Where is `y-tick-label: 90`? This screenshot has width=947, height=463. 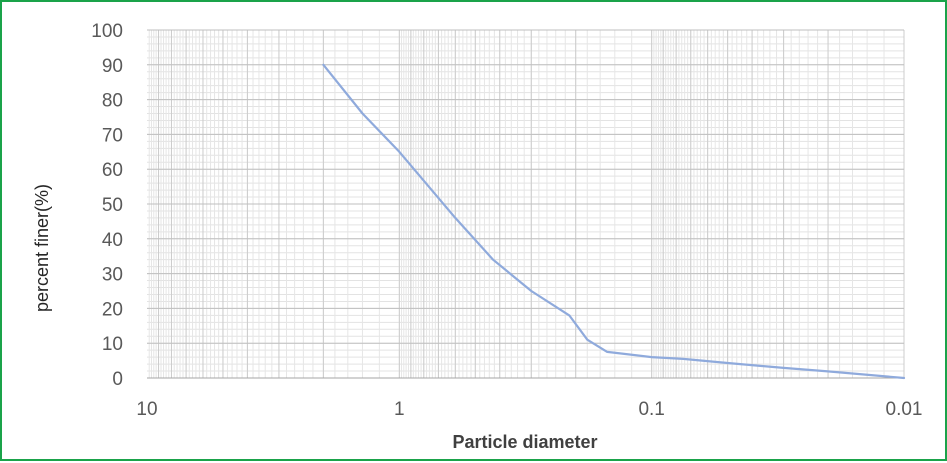 y-tick-label: 90 is located at coordinates (112, 66).